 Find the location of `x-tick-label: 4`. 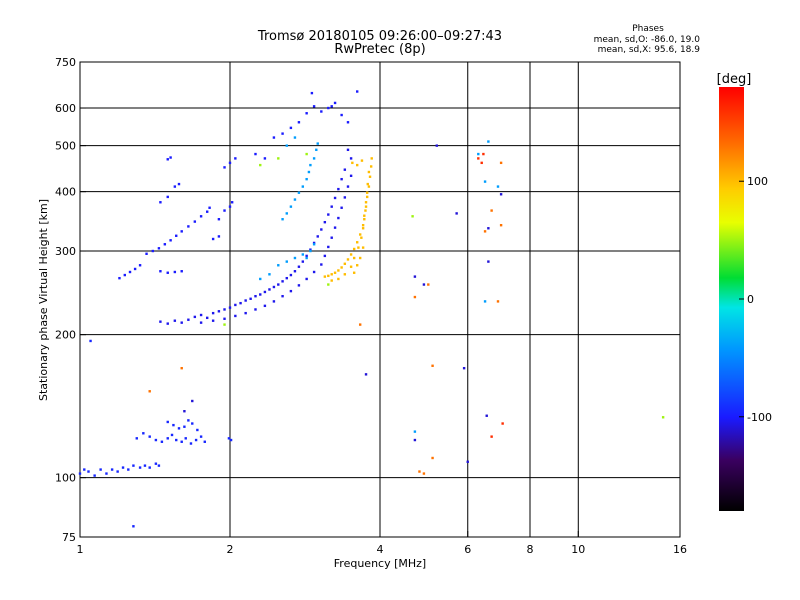

x-tick-label: 4 is located at coordinates (380, 549).